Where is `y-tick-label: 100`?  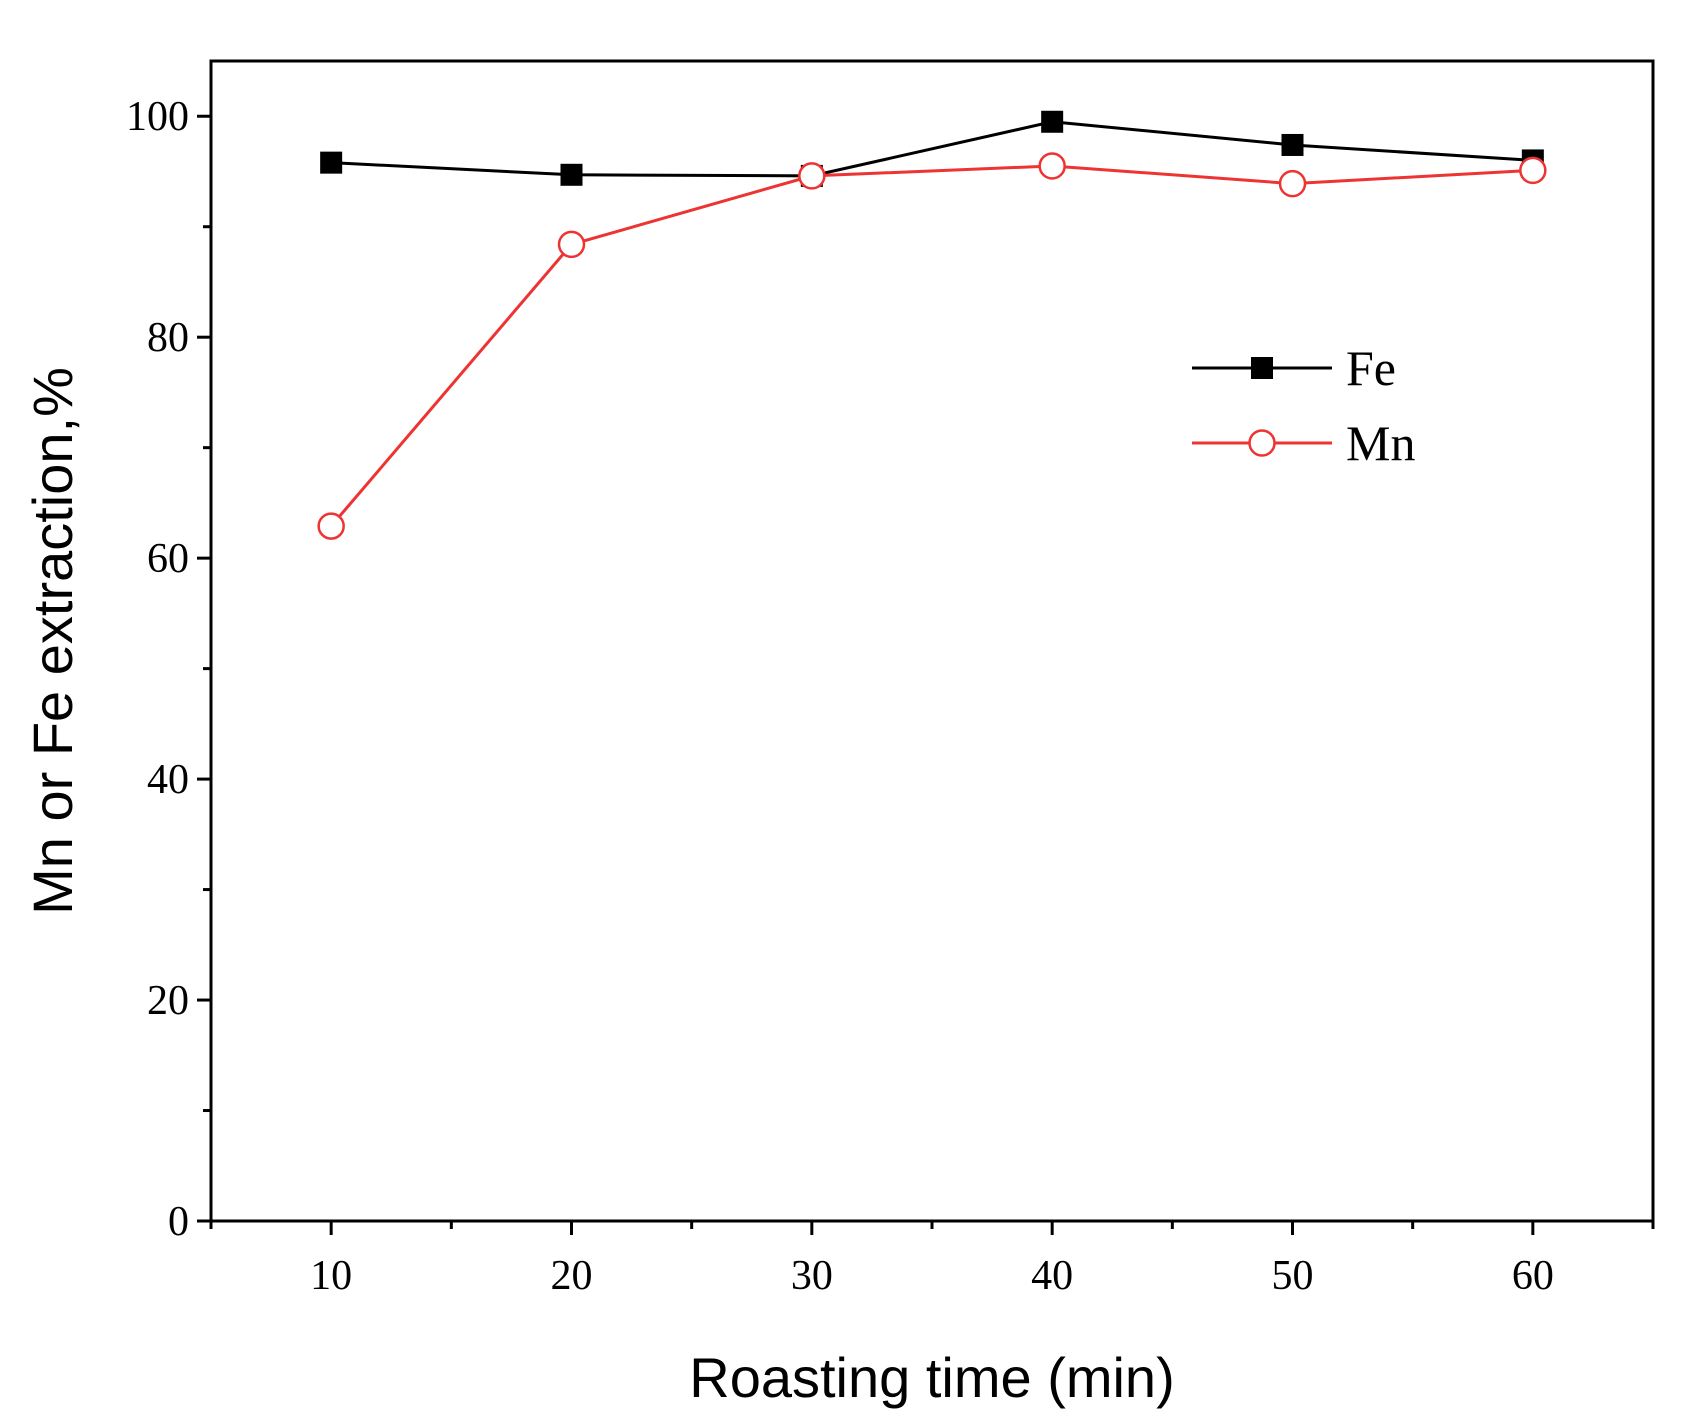
y-tick-label: 100 is located at coordinates (157, 117).